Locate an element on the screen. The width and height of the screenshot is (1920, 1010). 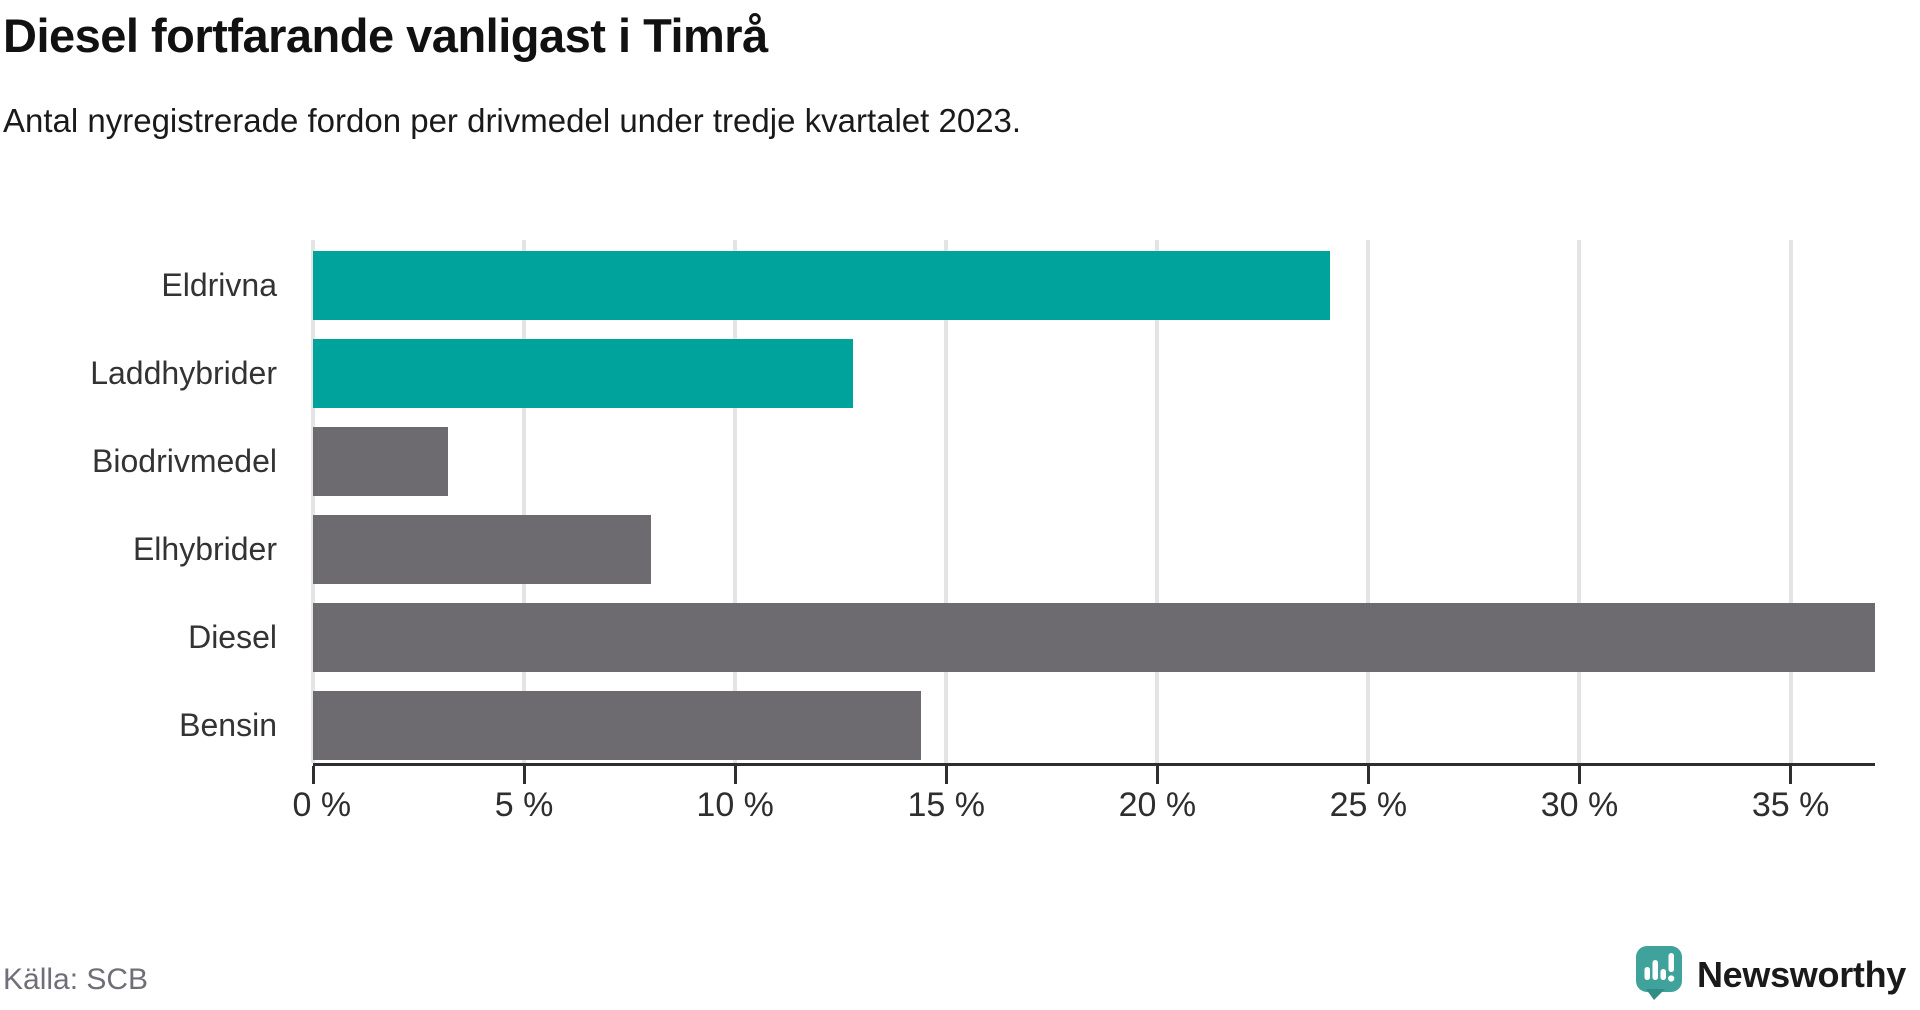
category-label: Bensin is located at coordinates (228, 725).